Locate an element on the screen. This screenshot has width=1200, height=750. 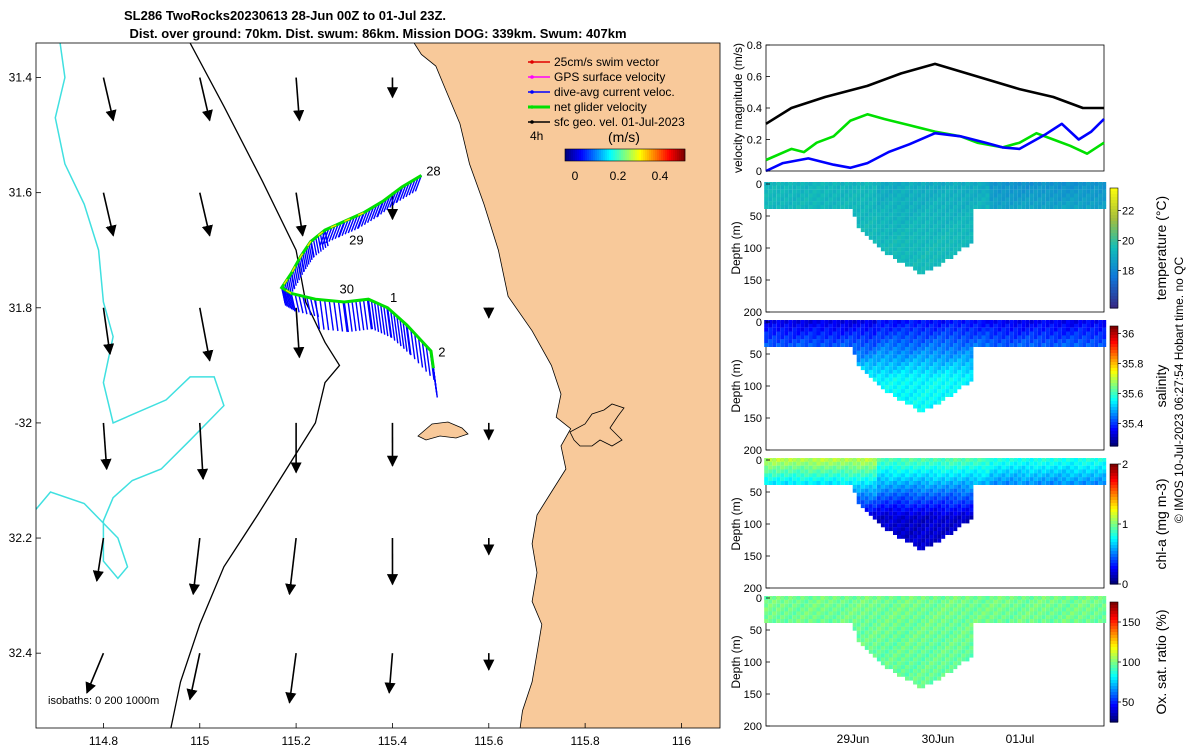
chla-colorbar-cell is located at coordinates (1114, 466).